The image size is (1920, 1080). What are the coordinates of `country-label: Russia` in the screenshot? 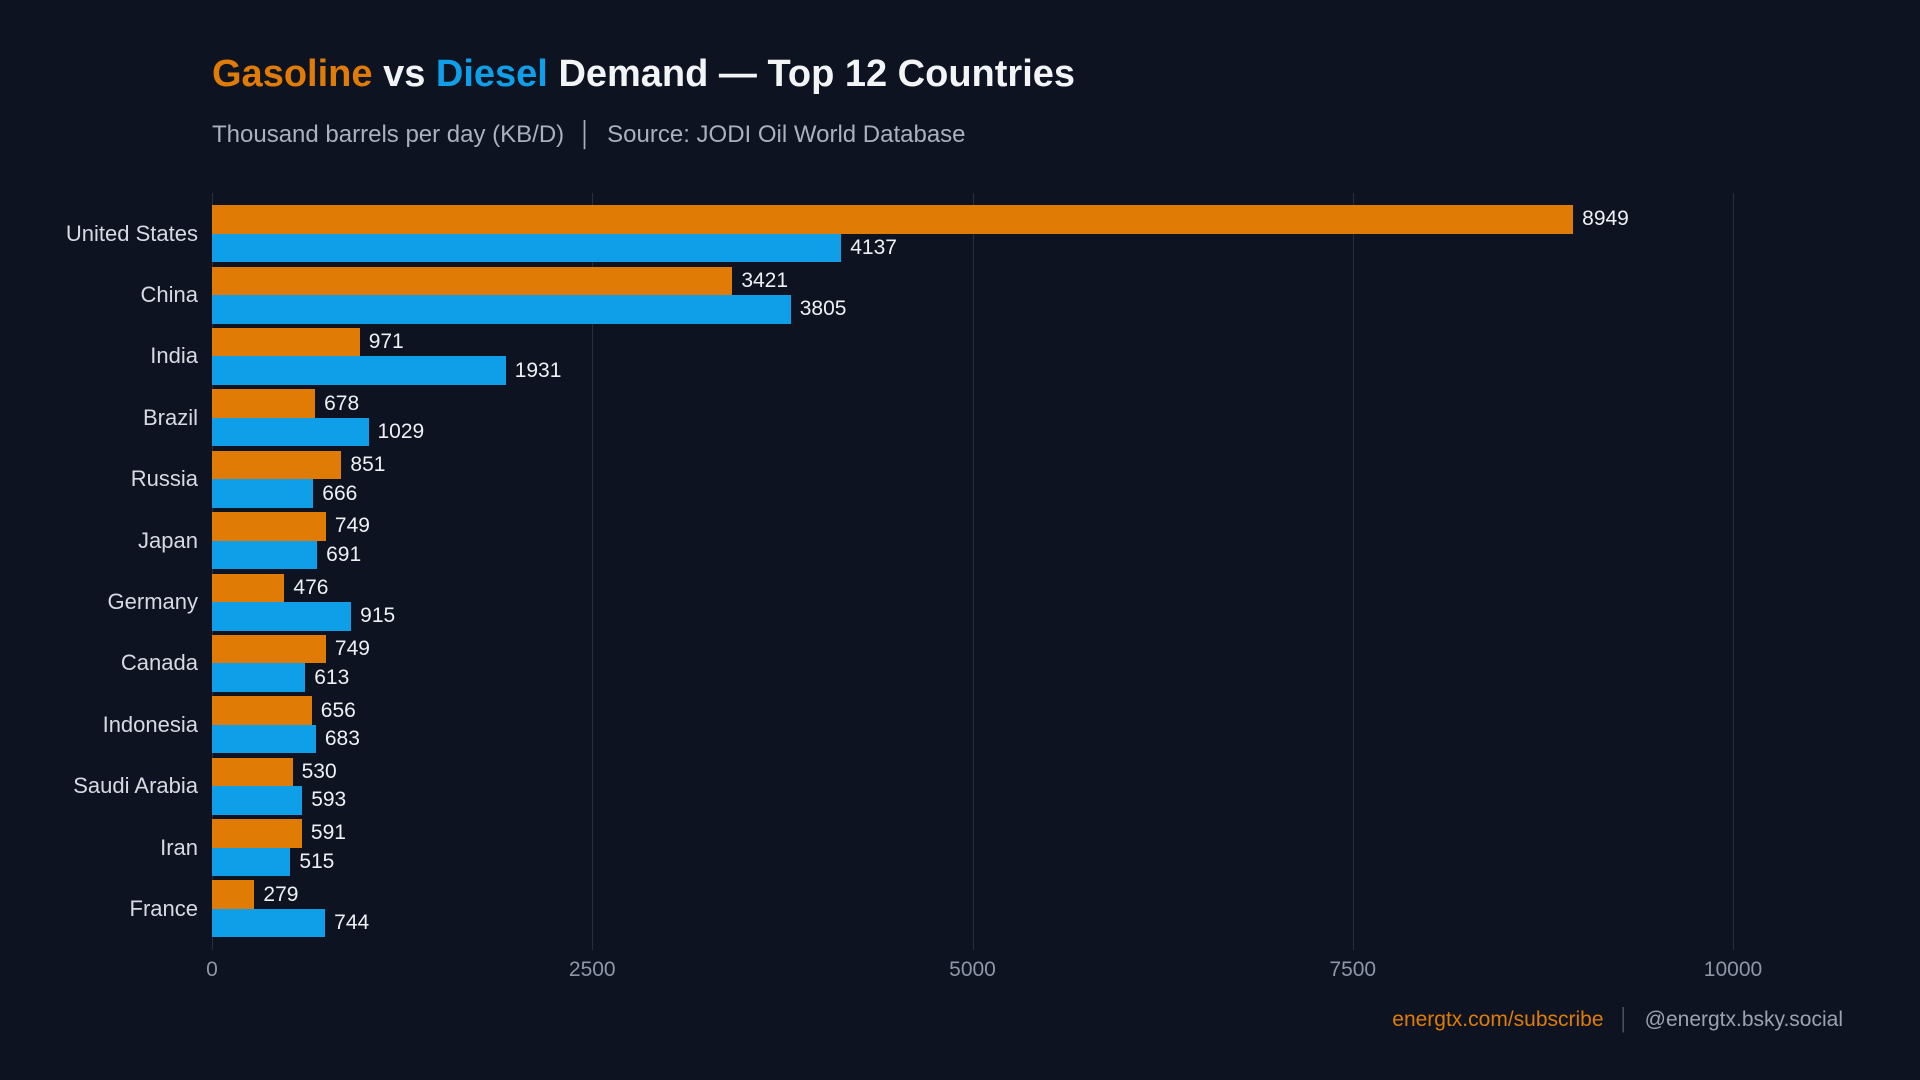 It's located at (164, 479).